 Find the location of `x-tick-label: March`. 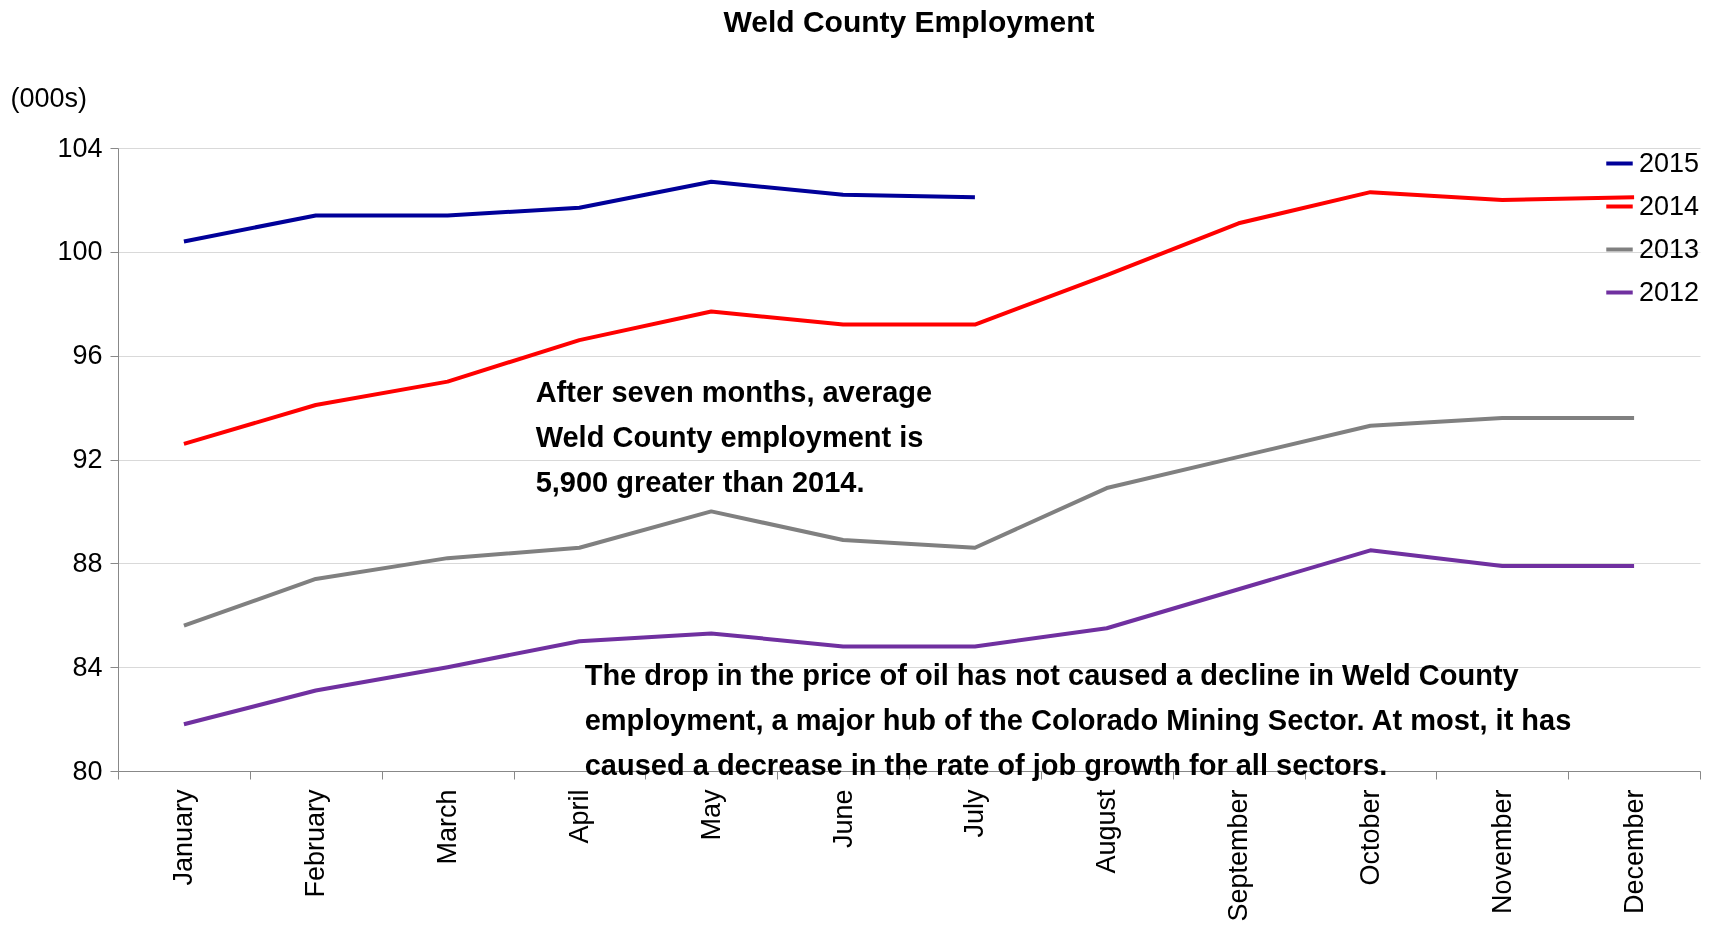

x-tick-label: March is located at coordinates (447, 827).